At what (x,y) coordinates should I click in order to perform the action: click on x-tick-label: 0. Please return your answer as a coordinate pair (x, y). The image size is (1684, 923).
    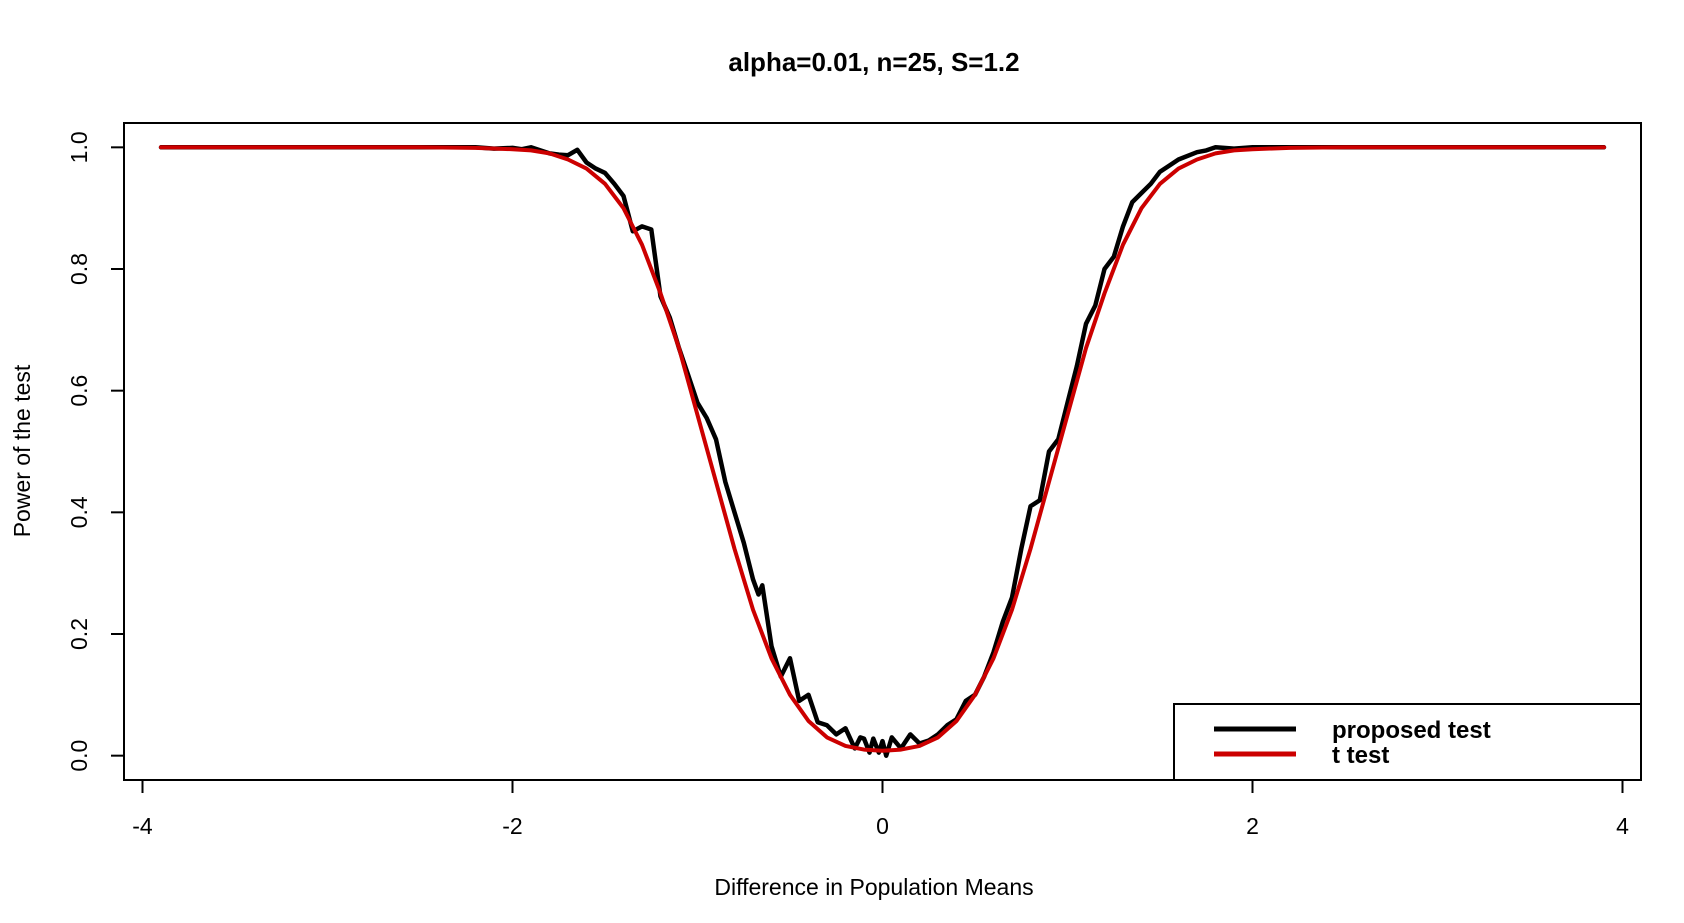
    Looking at the image, I should click on (882, 826).